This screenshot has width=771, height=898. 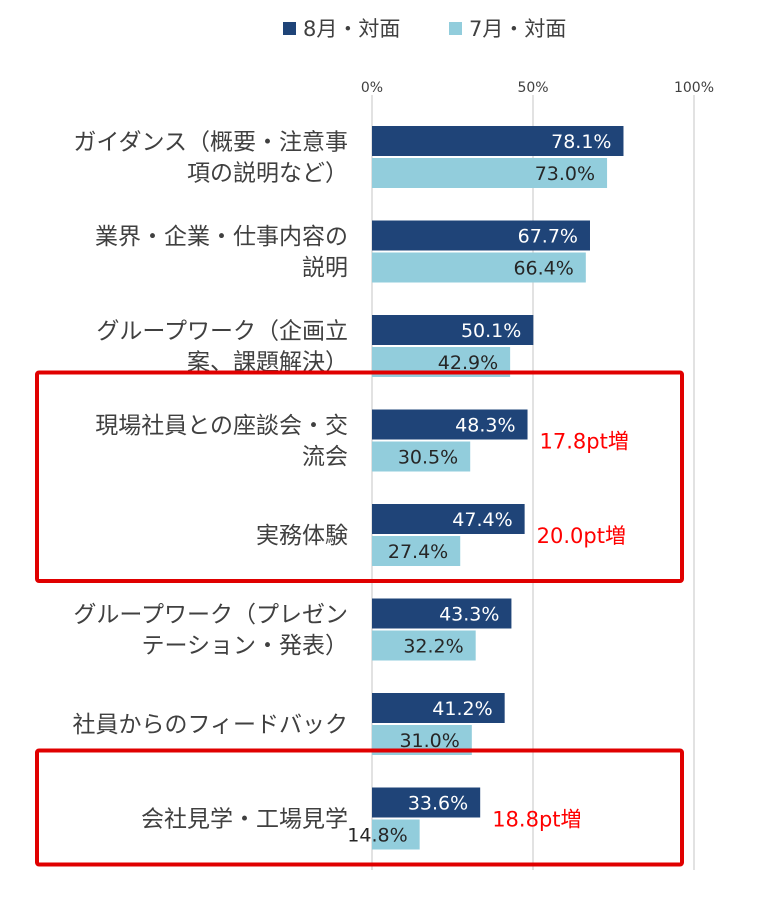 I want to click on data-label: 67.7%, so click(x=548, y=237).